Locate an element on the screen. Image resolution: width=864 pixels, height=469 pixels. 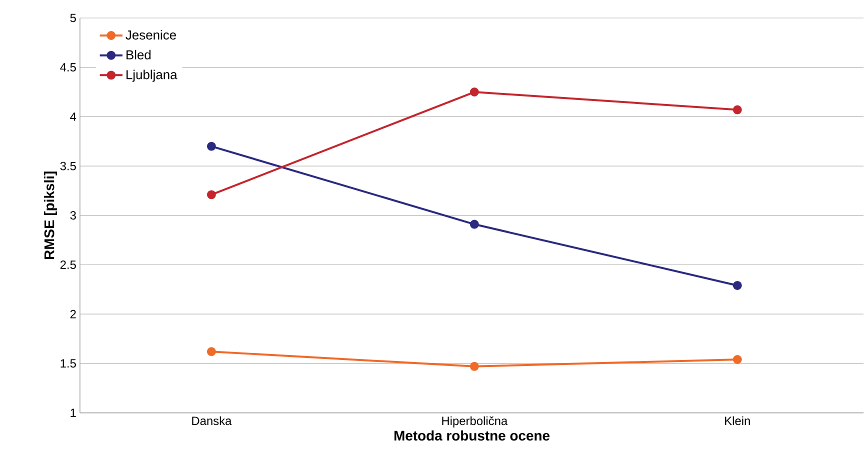
y-tick-label: 2 is located at coordinates (73, 314).